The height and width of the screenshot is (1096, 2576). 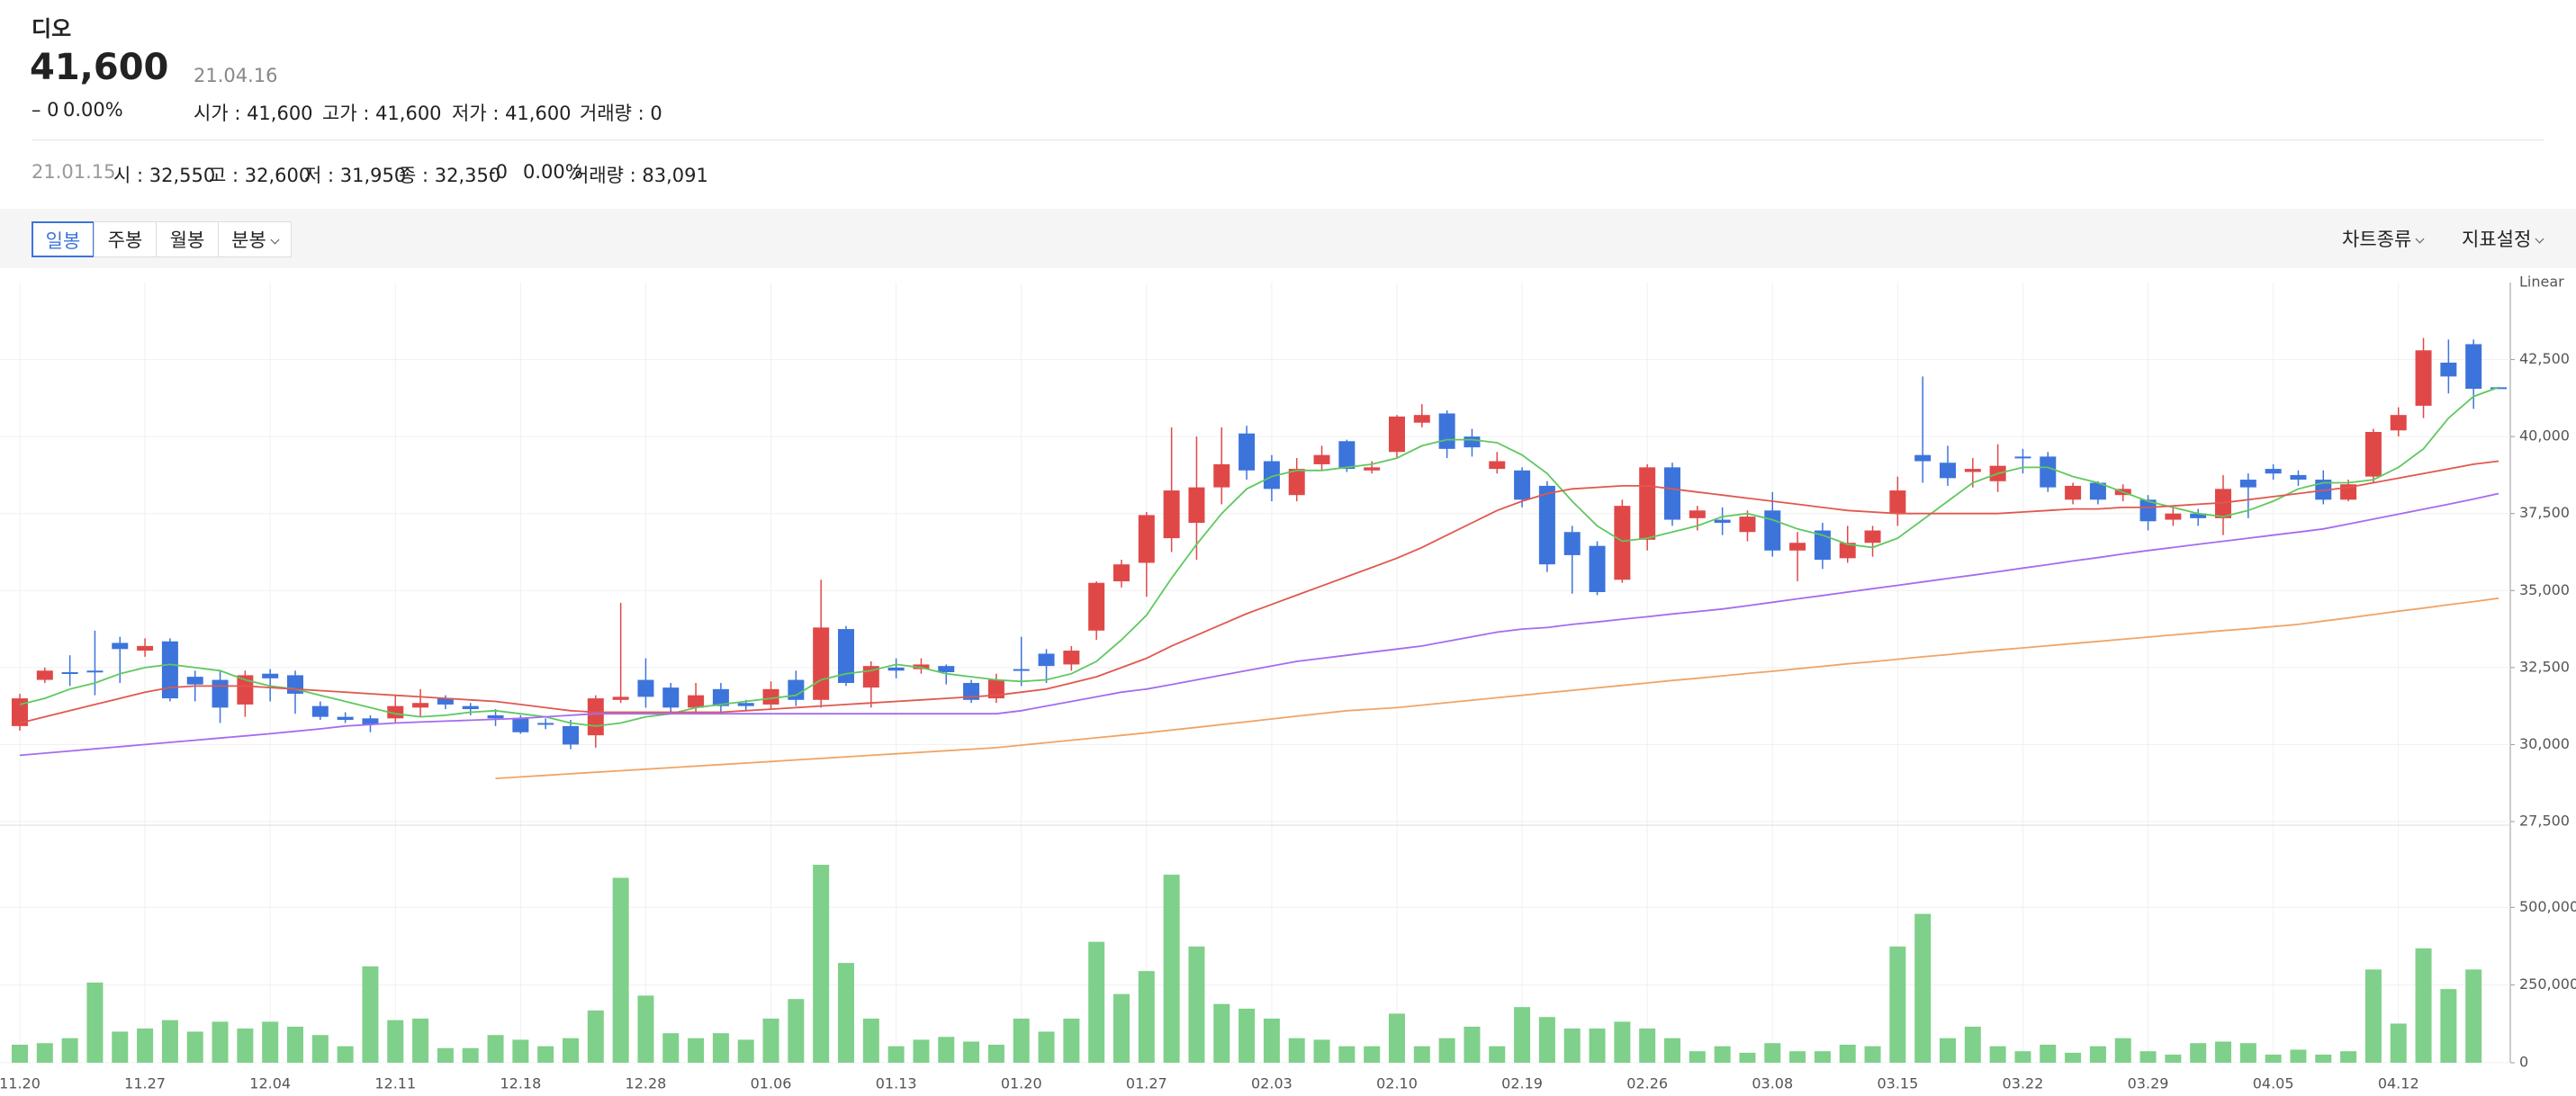 I want to click on stock-name: 디오, so click(x=52, y=28).